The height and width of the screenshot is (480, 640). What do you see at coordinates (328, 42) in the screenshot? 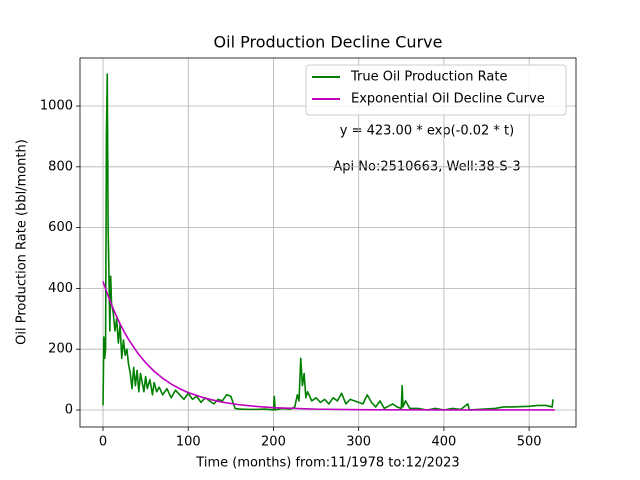
I see `chart-title: Oil Production Decline Curve` at bounding box center [328, 42].